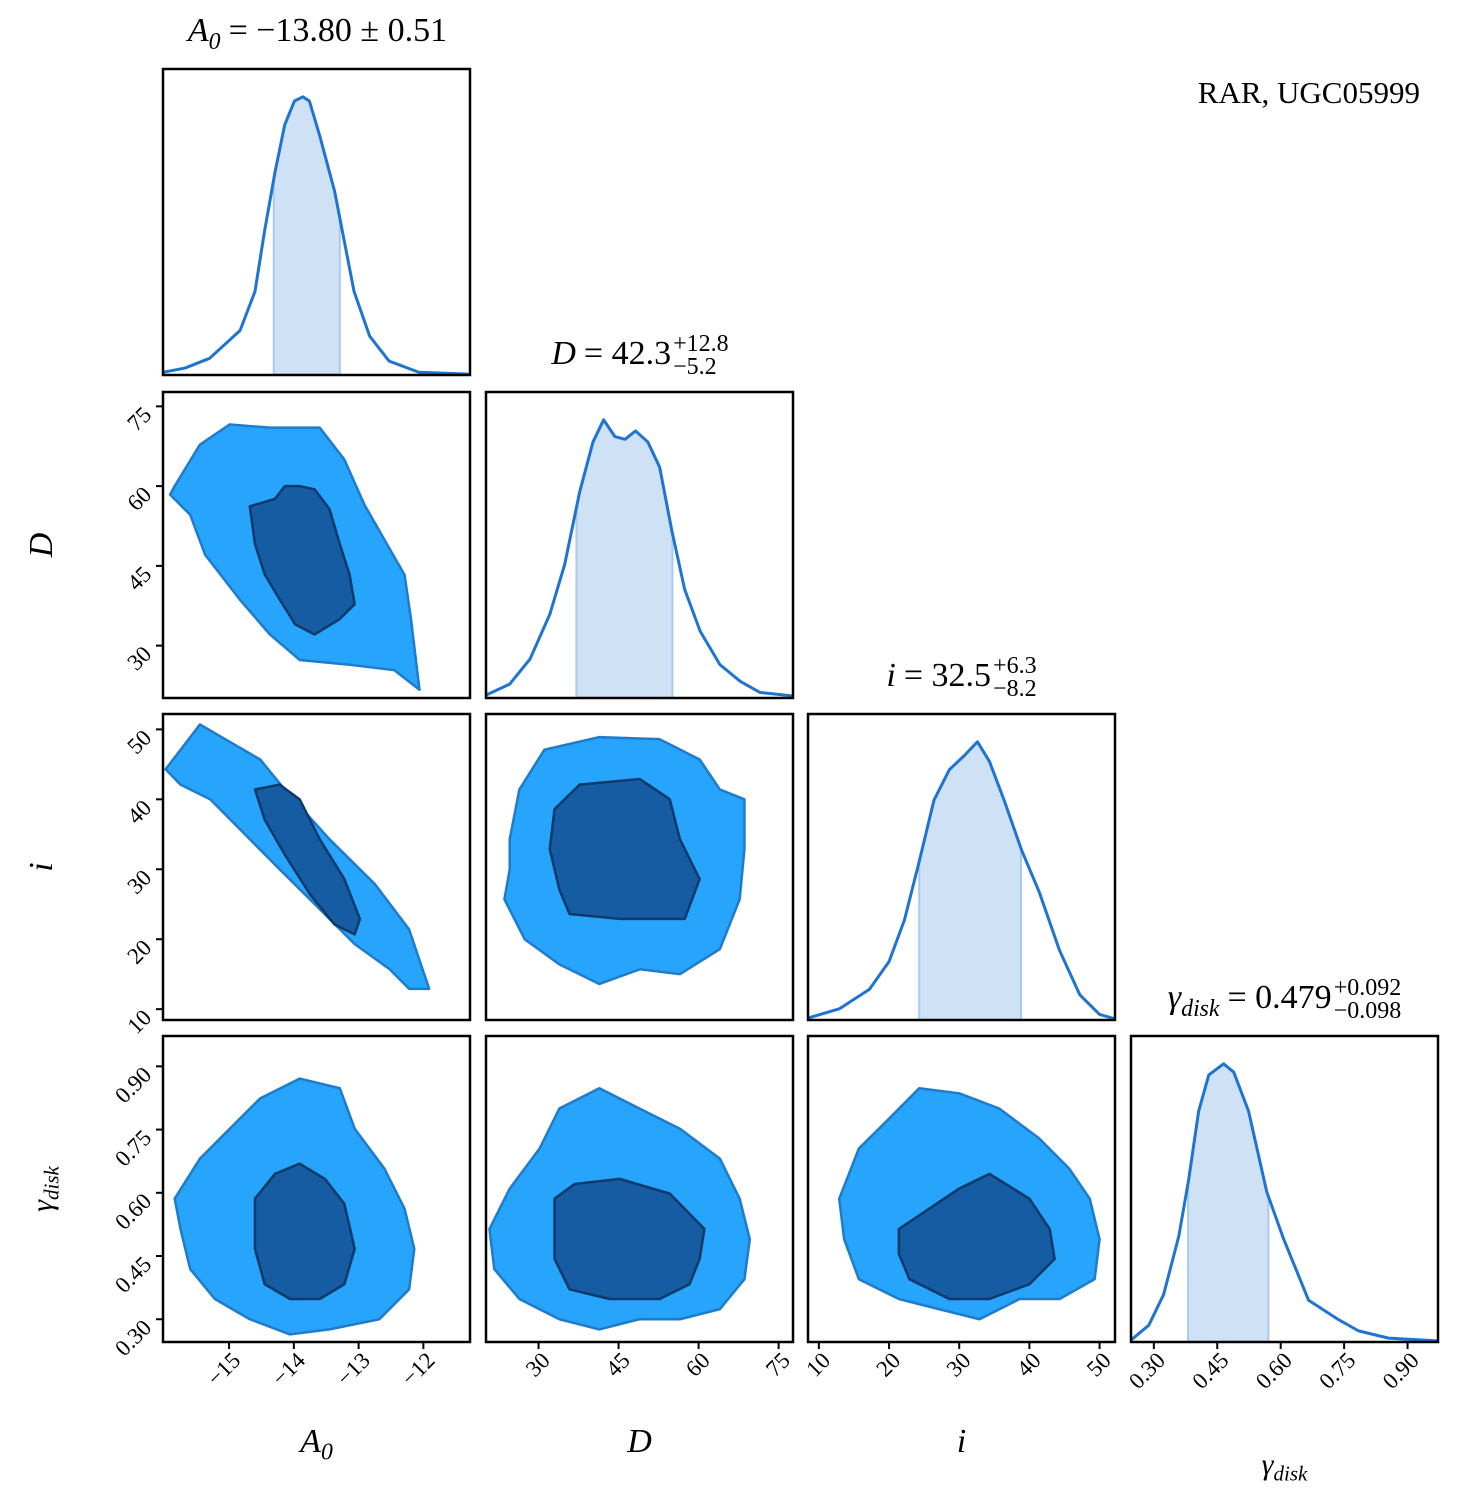 The image size is (1468, 1506). What do you see at coordinates (41, 866) in the screenshot?
I see `y-axis-label: i` at bounding box center [41, 866].